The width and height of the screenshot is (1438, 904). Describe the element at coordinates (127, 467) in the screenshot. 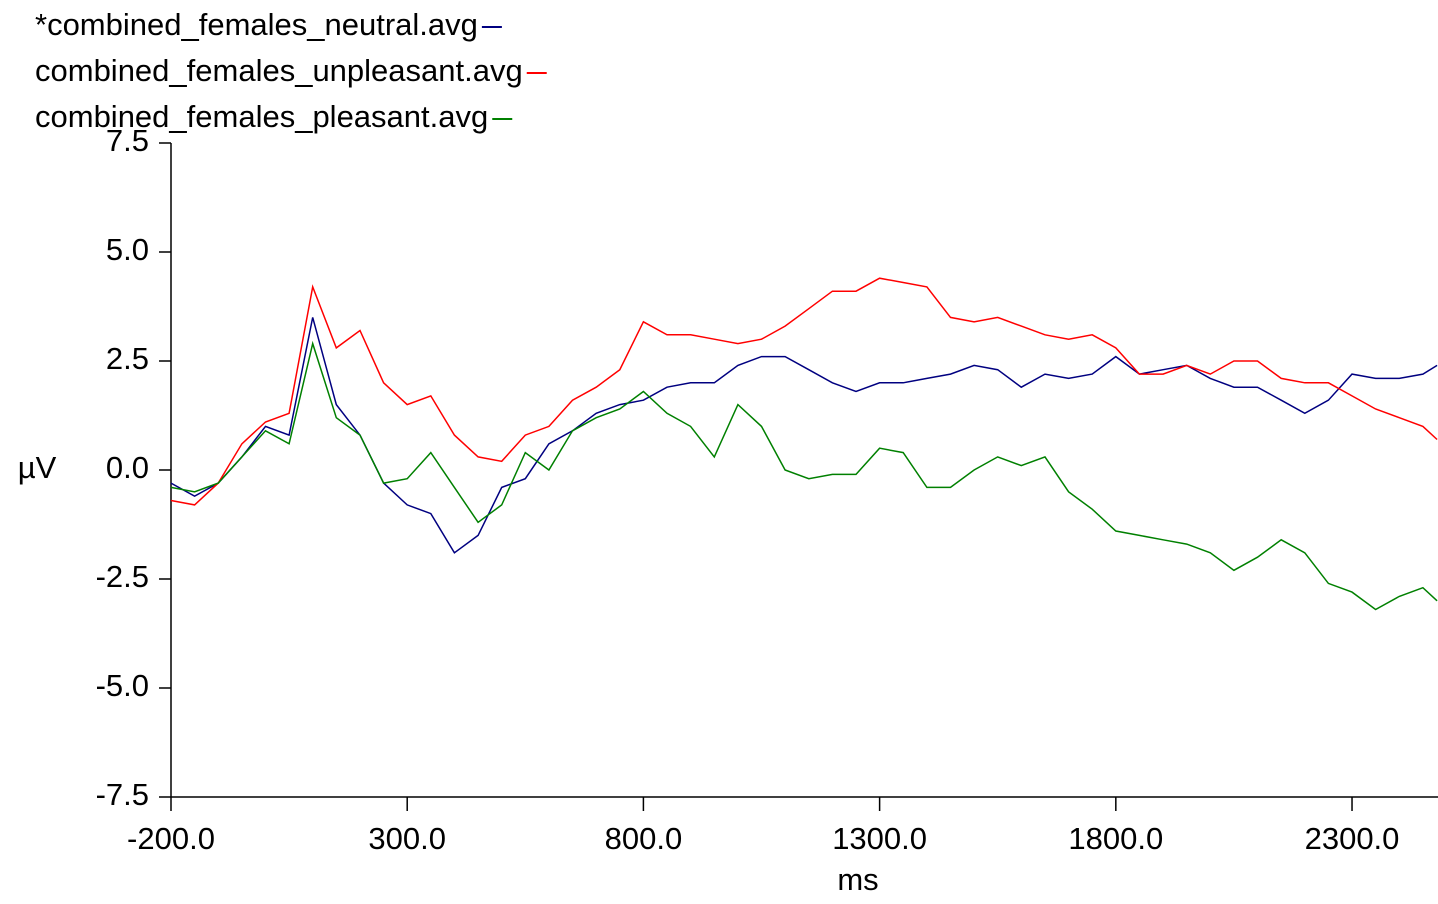

I see `y-tick-label: 0.0` at that location.